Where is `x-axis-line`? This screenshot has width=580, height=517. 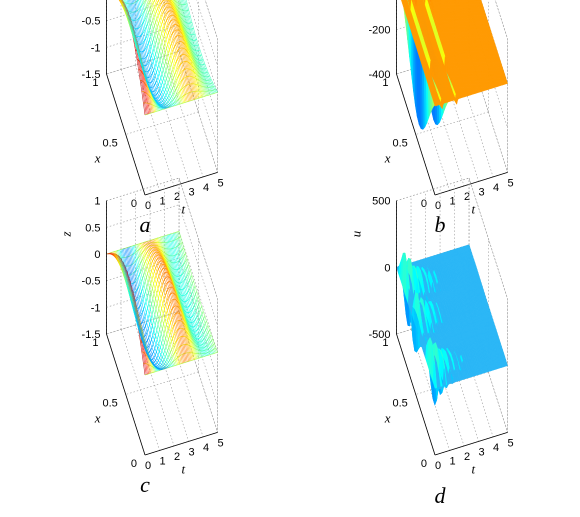 x-axis-line is located at coordinates (416, 134).